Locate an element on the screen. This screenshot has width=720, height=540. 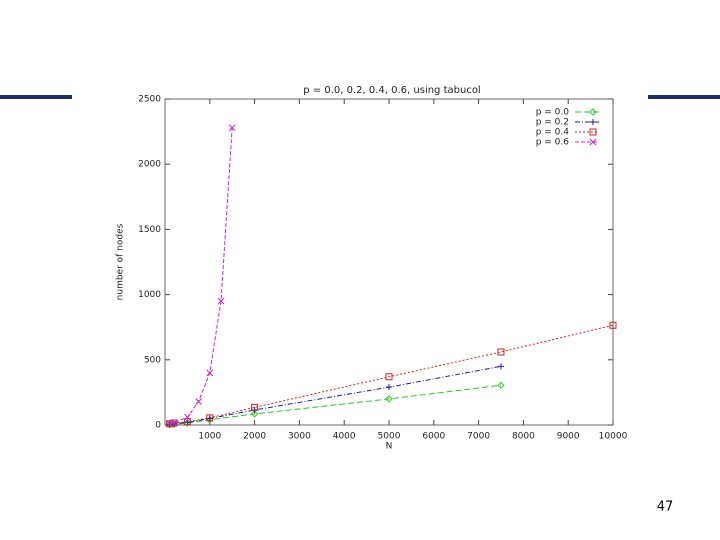
y-tick-label: 2000 is located at coordinates (149, 165).